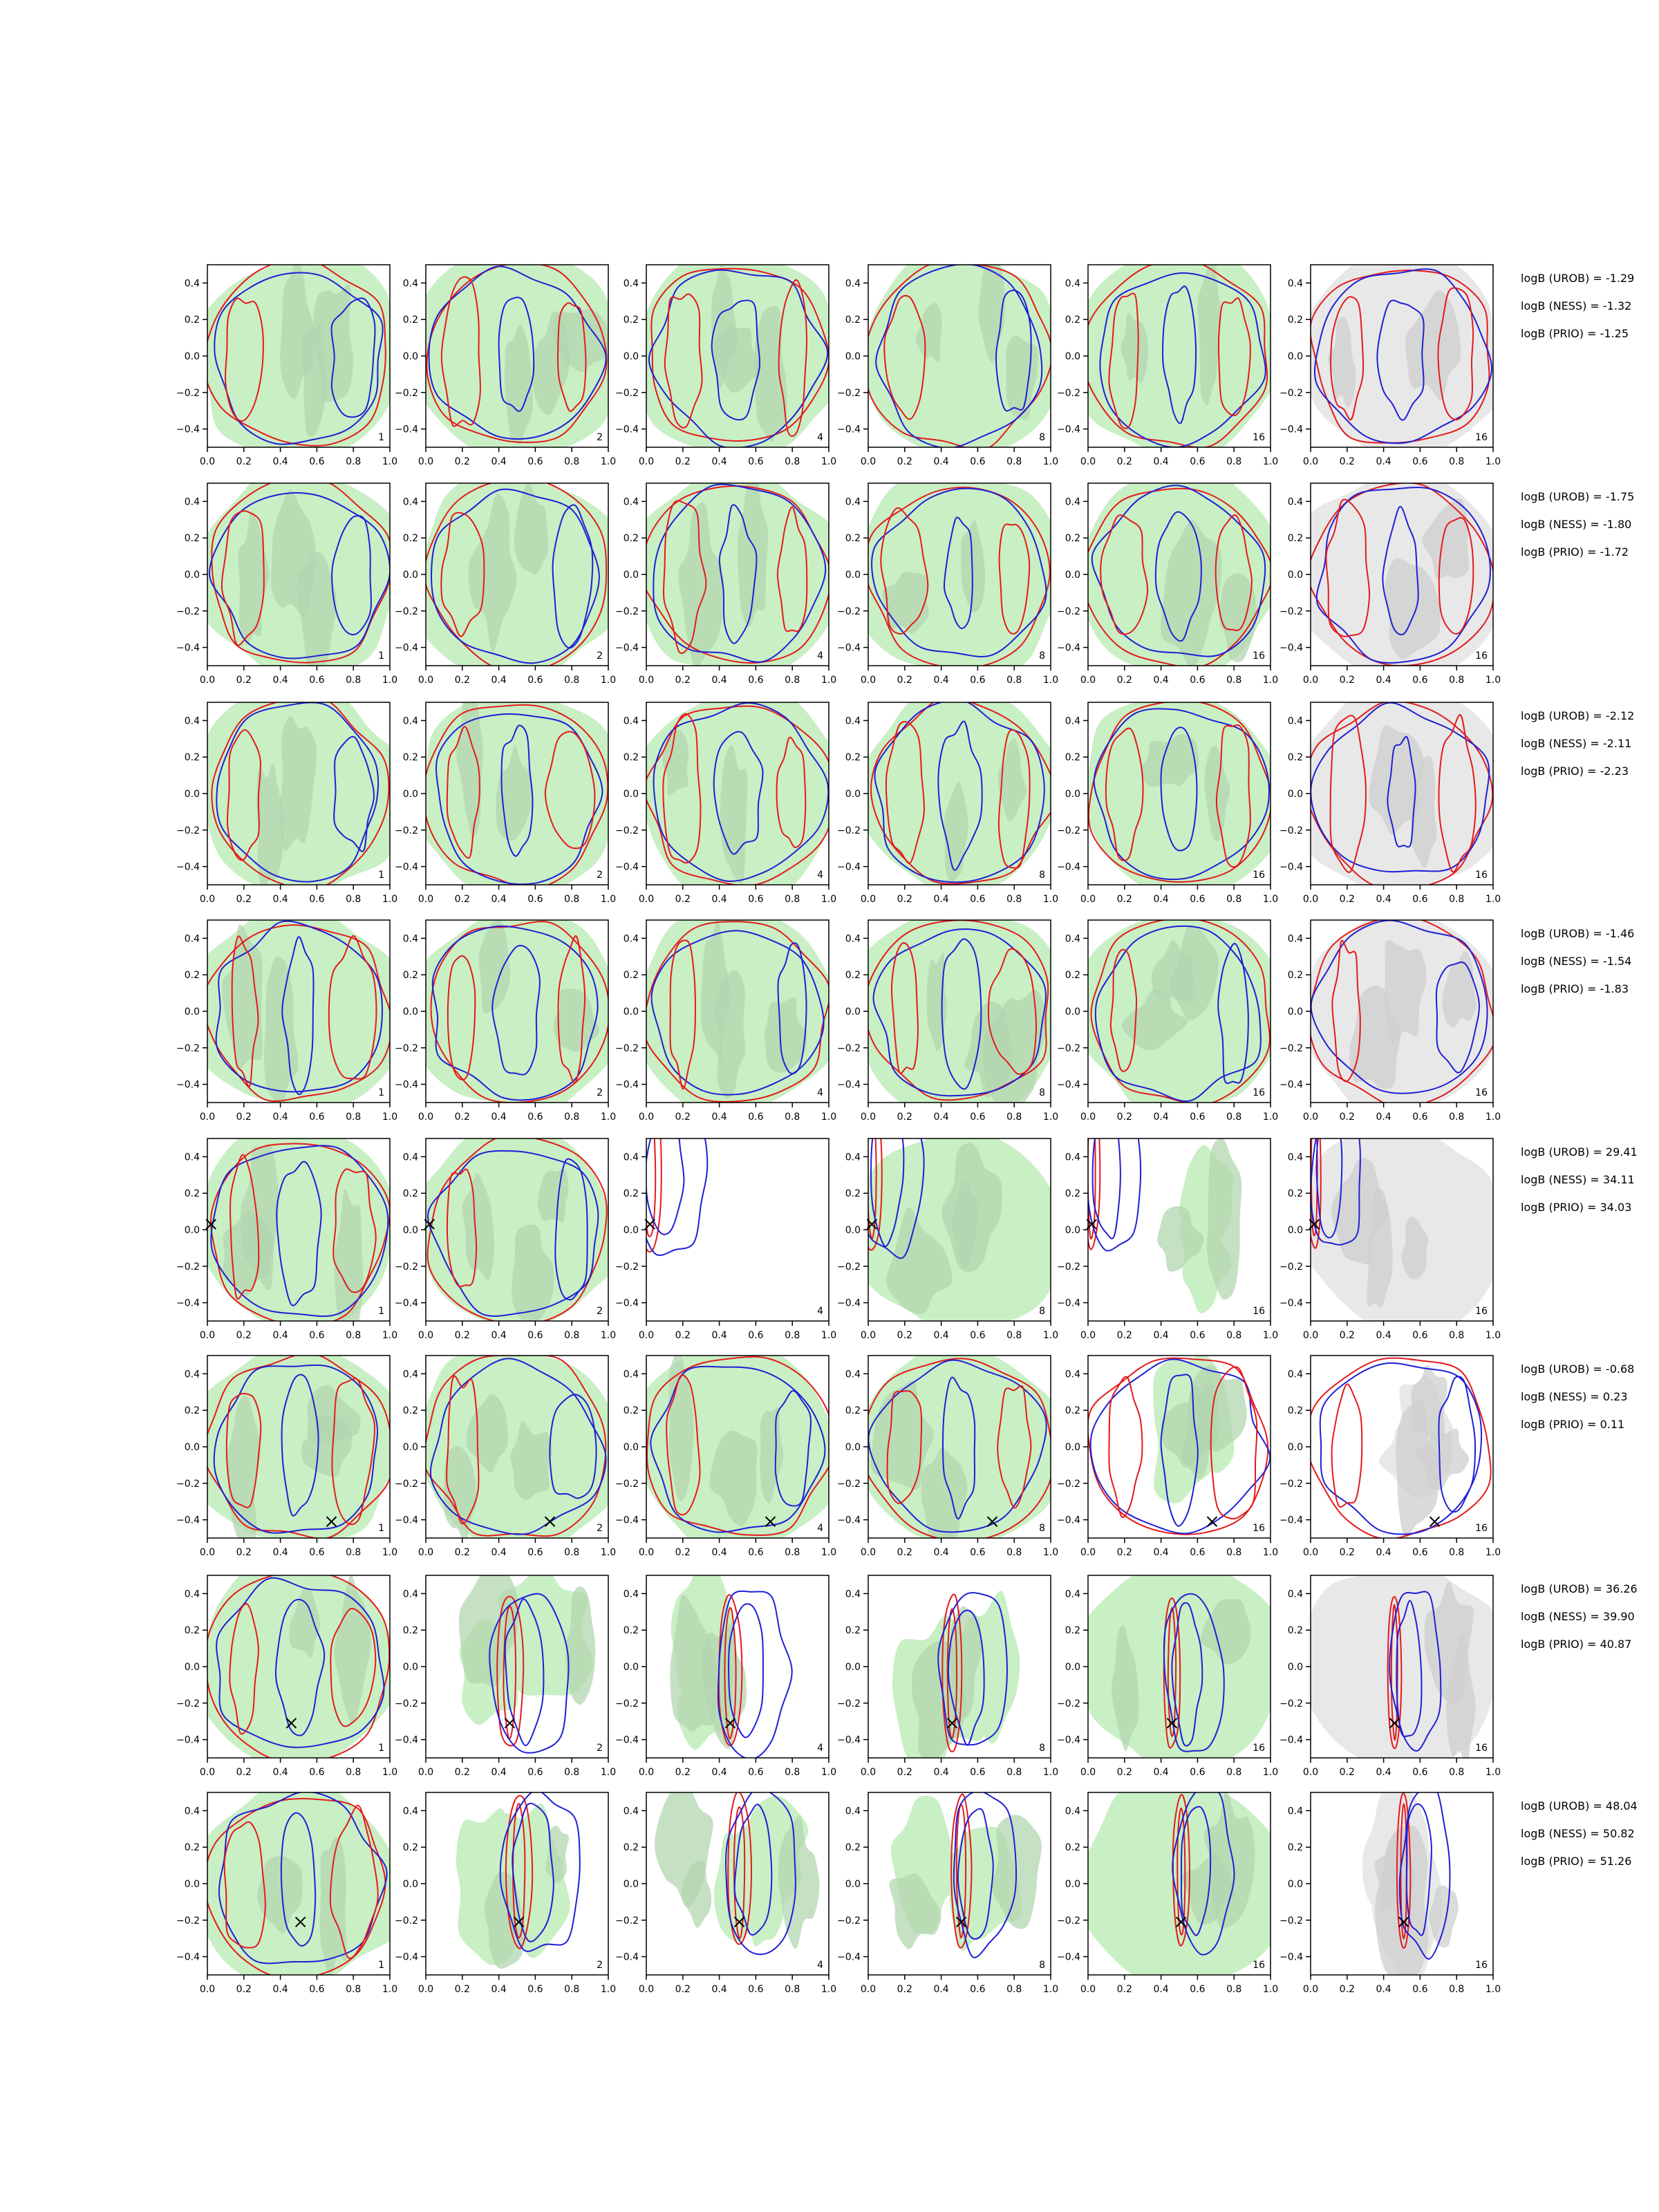 The height and width of the screenshot is (2212, 1659). I want to click on panel-r5-c5: 0.0 0.2 0.4 0.6 0.8 1.0 −0.4 −0.2 0.0 0.2 0.4 16, so click(1167, 1239).